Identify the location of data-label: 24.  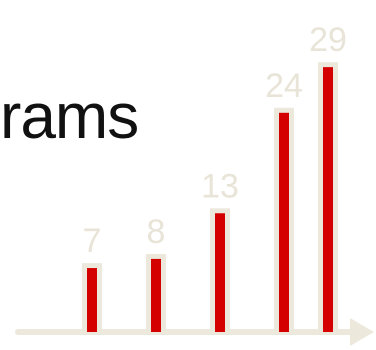
(284, 86).